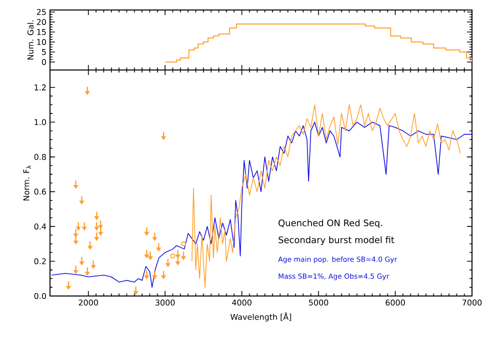  What do you see at coordinates (336, 240) in the screenshot?
I see `annotation: Secondary burst model fit` at bounding box center [336, 240].